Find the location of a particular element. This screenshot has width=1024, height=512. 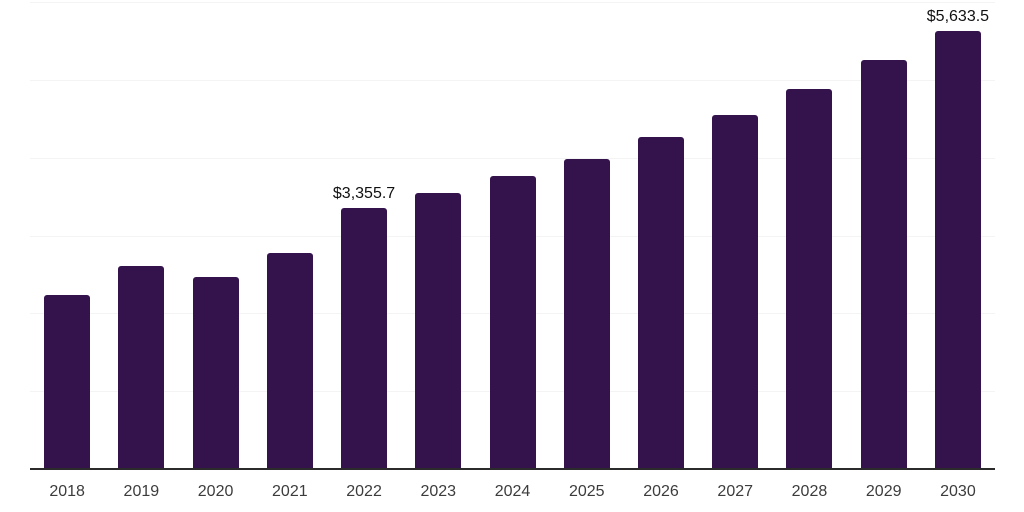

x-tick-label: 2022 is located at coordinates (364, 491).